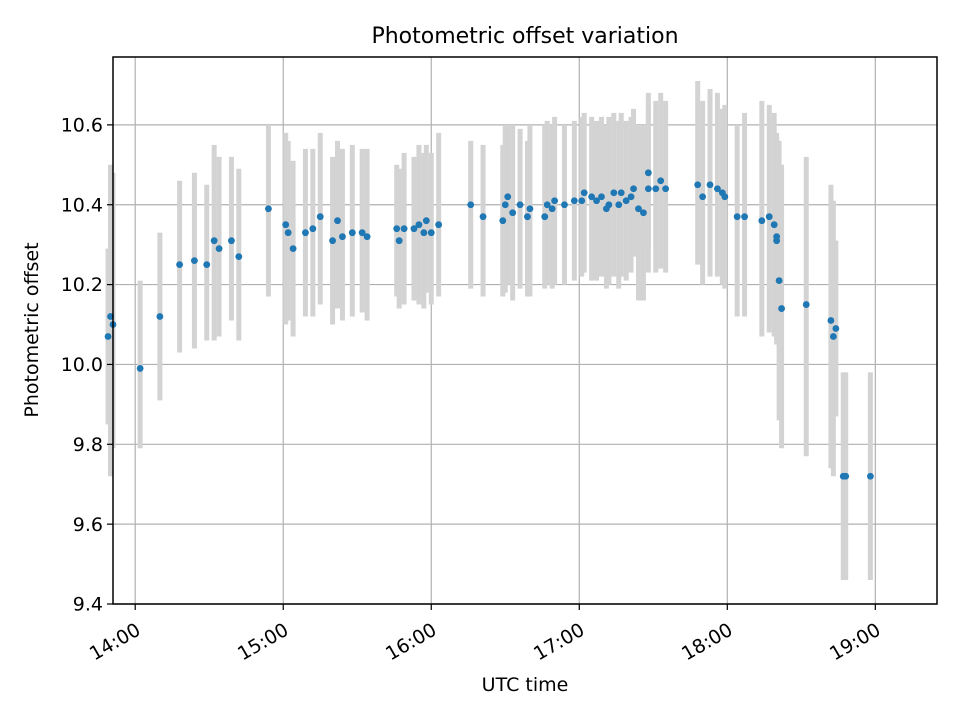 The image size is (960, 720). Describe the element at coordinates (88, 525) in the screenshot. I see `y-tick-label: 9.6` at that location.